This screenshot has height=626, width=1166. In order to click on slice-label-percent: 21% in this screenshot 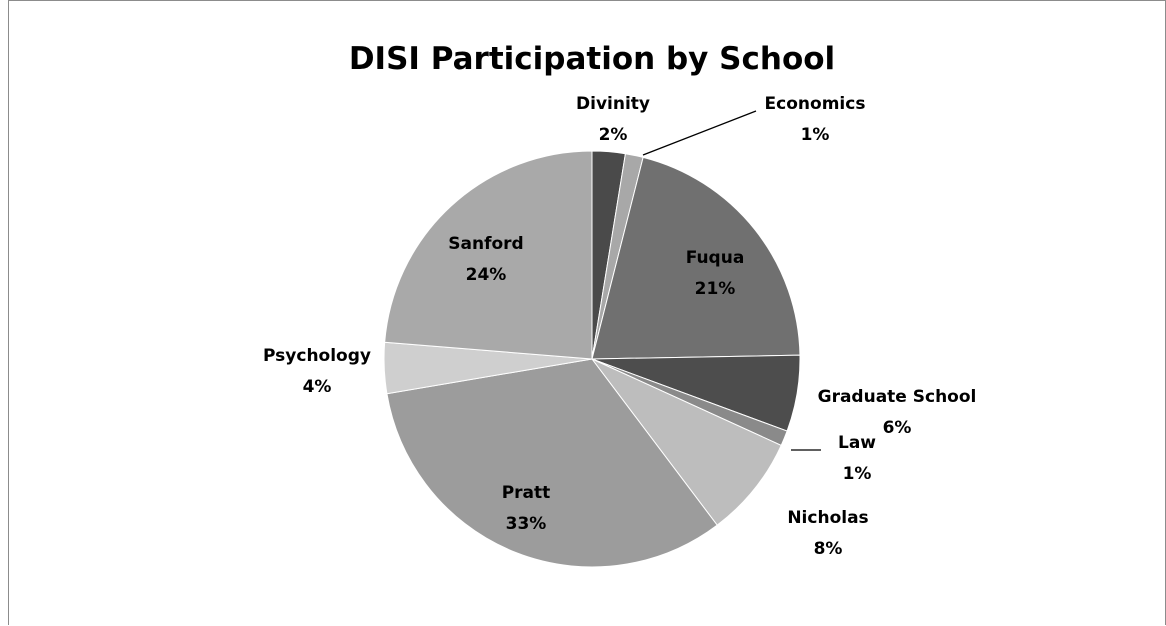, I will do `click(715, 289)`.